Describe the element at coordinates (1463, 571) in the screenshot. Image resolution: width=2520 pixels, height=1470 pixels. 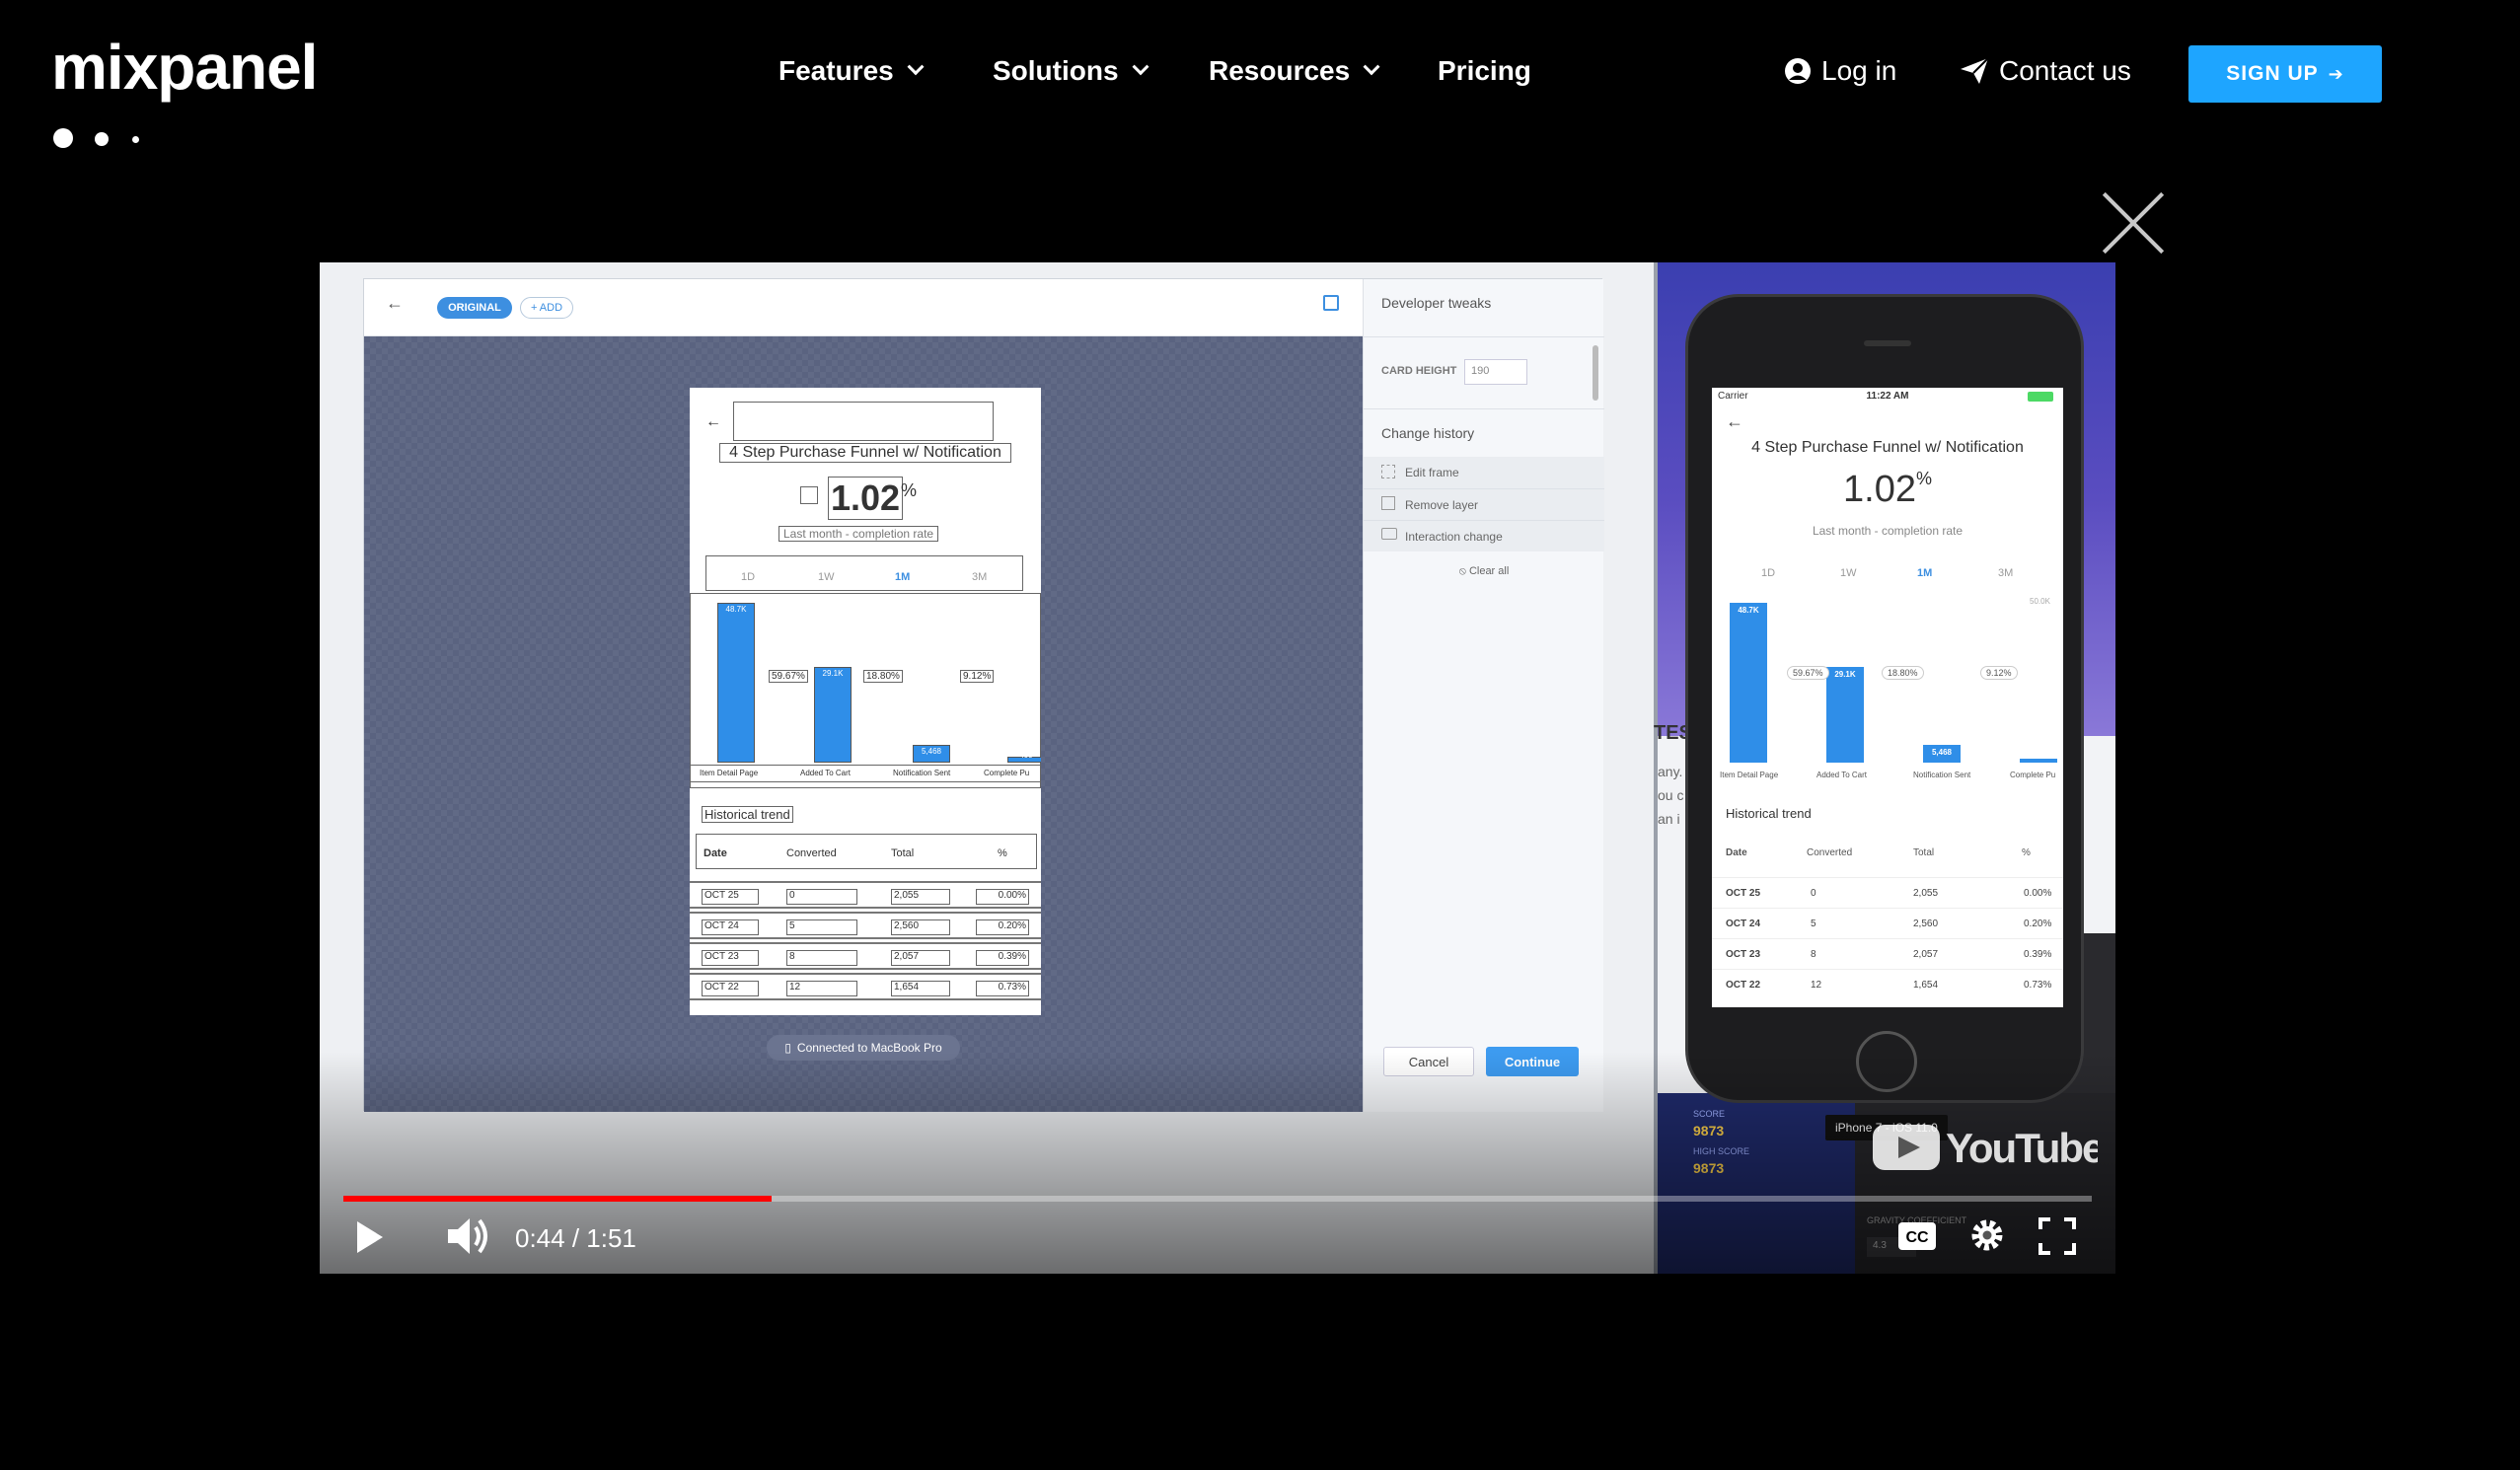
I see `ban-icon: ⦸` at that location.